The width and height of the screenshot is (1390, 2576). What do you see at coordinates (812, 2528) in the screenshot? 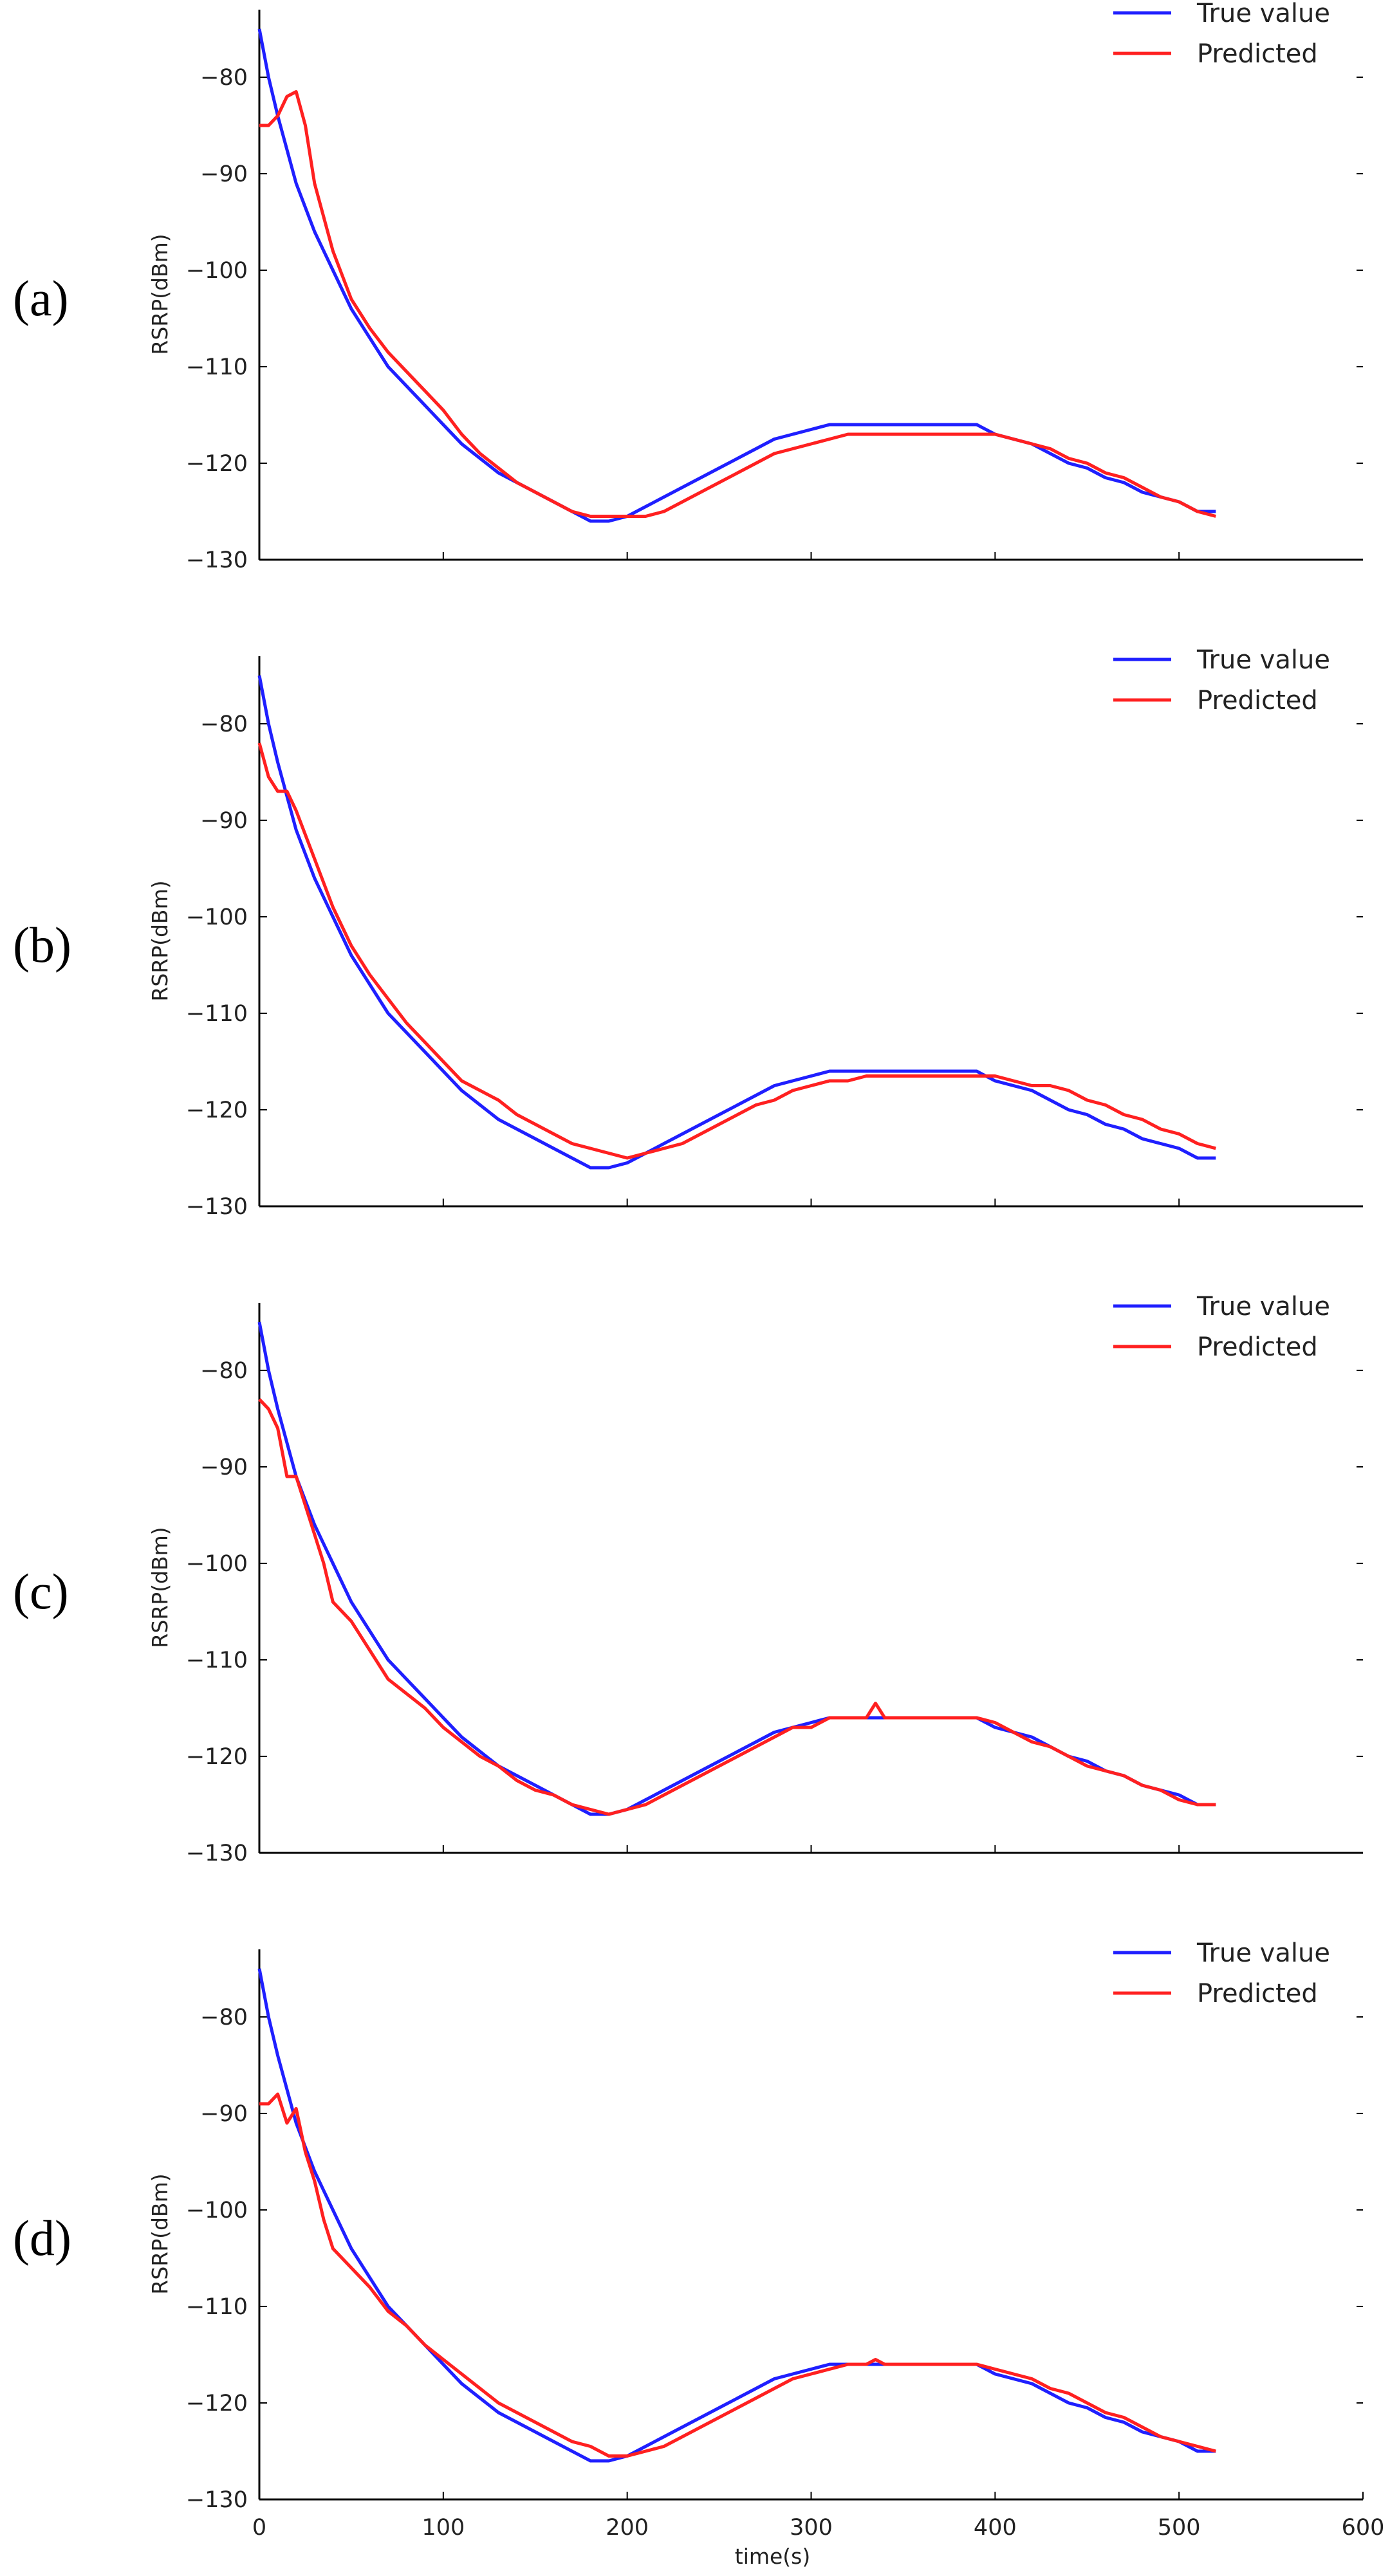
I see `x-tick-label: 300` at bounding box center [812, 2528].